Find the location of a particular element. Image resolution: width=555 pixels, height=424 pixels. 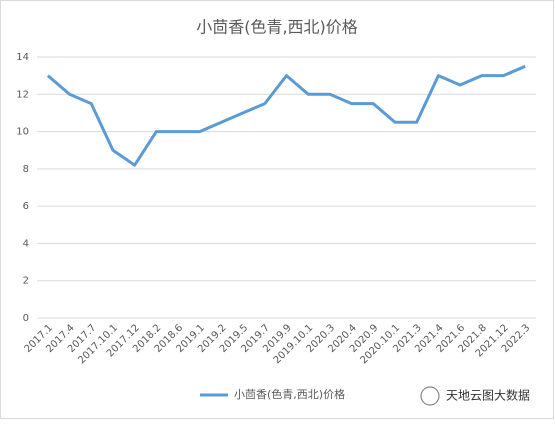

watermark-icon is located at coordinates (430, 396).